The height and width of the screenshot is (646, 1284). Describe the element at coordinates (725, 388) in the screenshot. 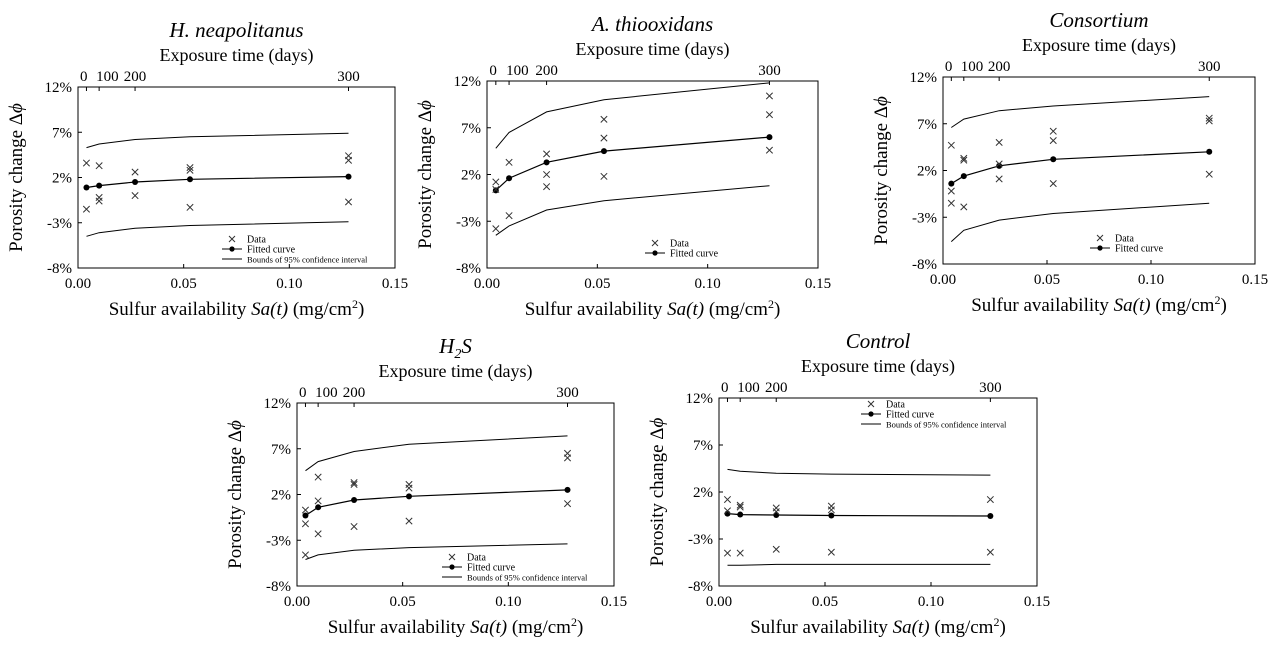

I see `top-tick-label: 0` at that location.